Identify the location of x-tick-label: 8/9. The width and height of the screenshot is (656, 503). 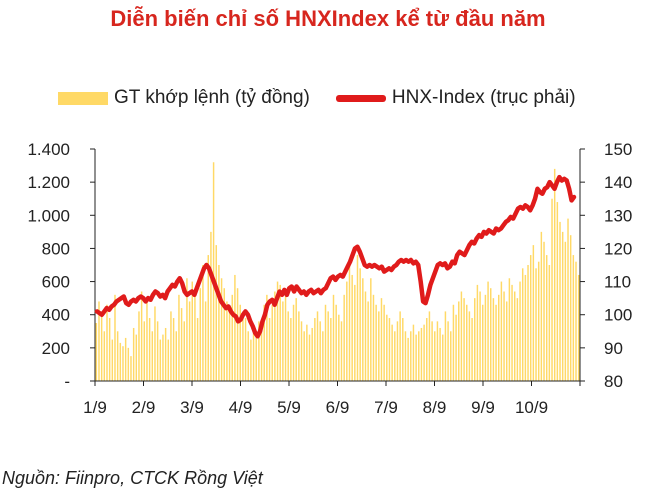
(435, 407).